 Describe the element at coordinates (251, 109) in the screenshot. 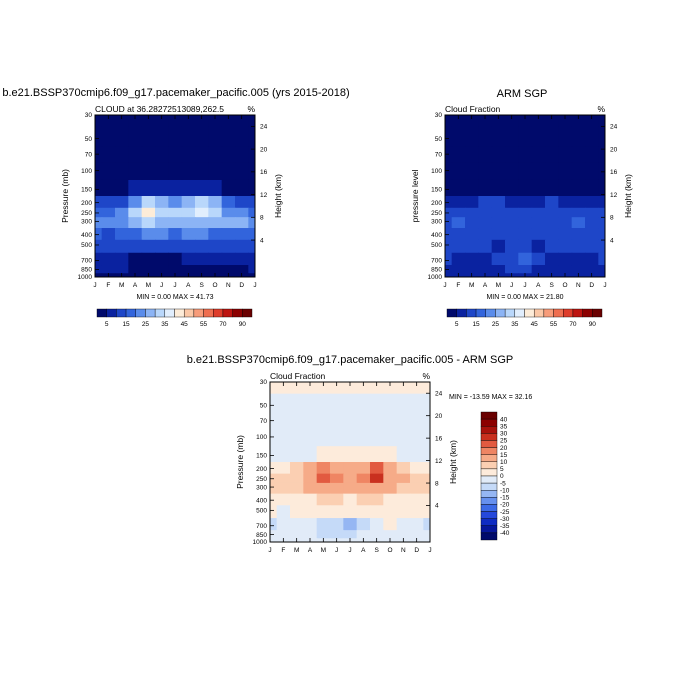

I see `subtitle-right: %` at that location.